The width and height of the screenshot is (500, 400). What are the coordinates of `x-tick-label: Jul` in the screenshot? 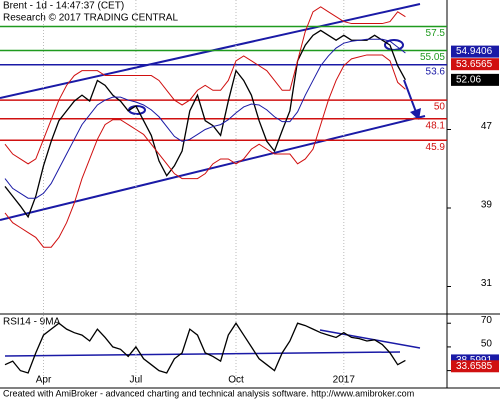 It's located at (136, 380).